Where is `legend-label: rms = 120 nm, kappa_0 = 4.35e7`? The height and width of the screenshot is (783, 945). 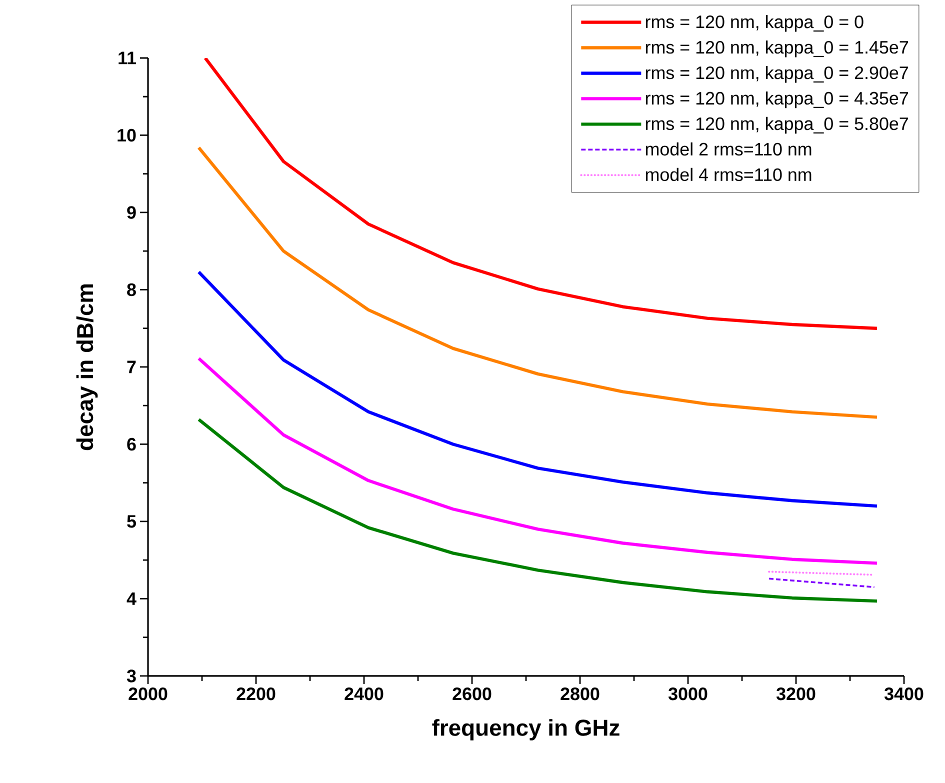
legend-label: rms = 120 nm, kappa_0 = 4.35e7 is located at coordinates (777, 99).